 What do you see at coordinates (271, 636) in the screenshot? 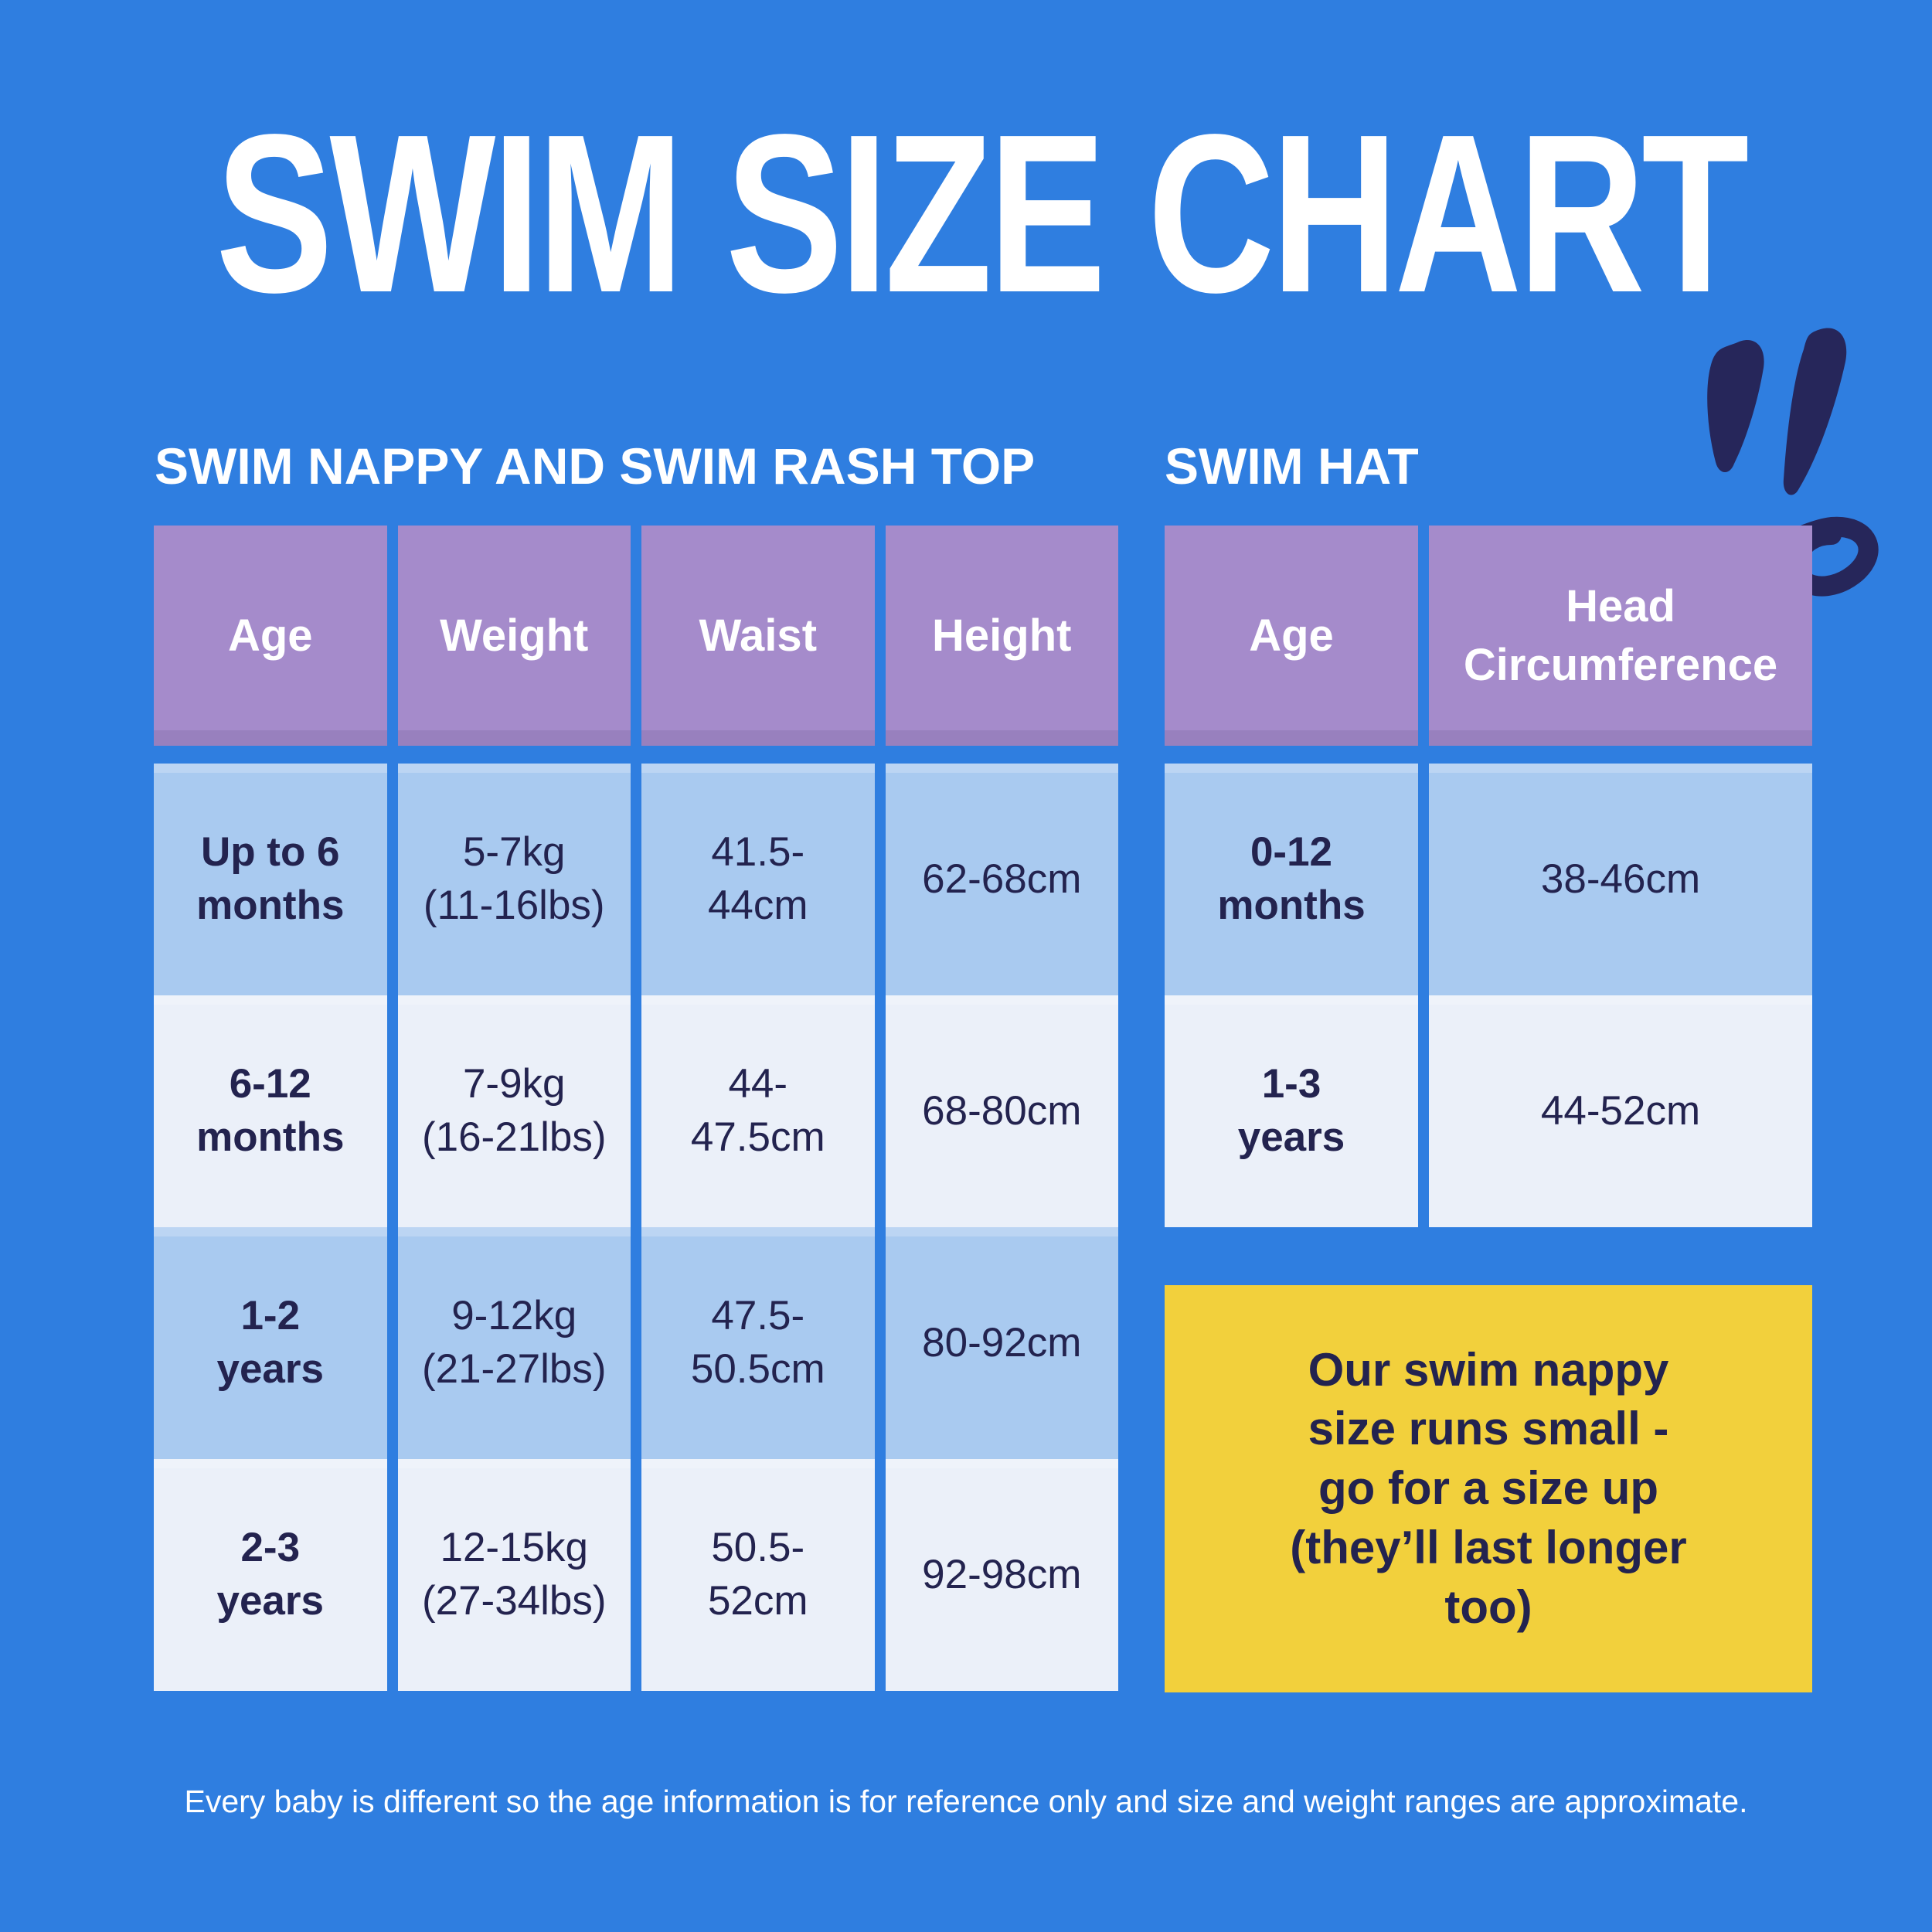
I see `nappy-header-age: Age` at bounding box center [271, 636].